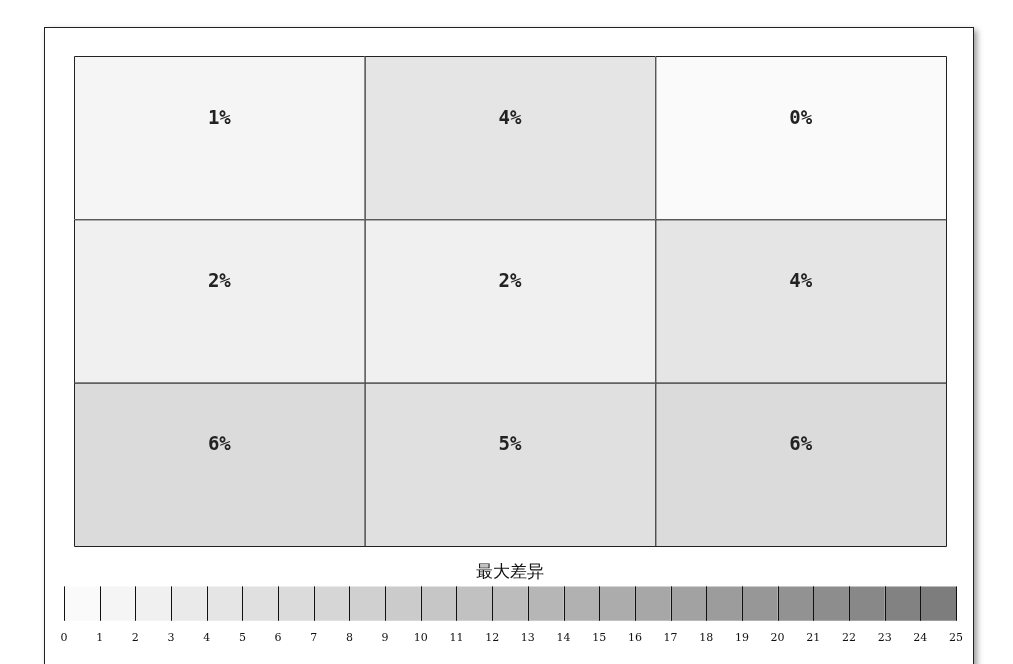  I want to click on color-bar-label: 1, so click(100, 638).